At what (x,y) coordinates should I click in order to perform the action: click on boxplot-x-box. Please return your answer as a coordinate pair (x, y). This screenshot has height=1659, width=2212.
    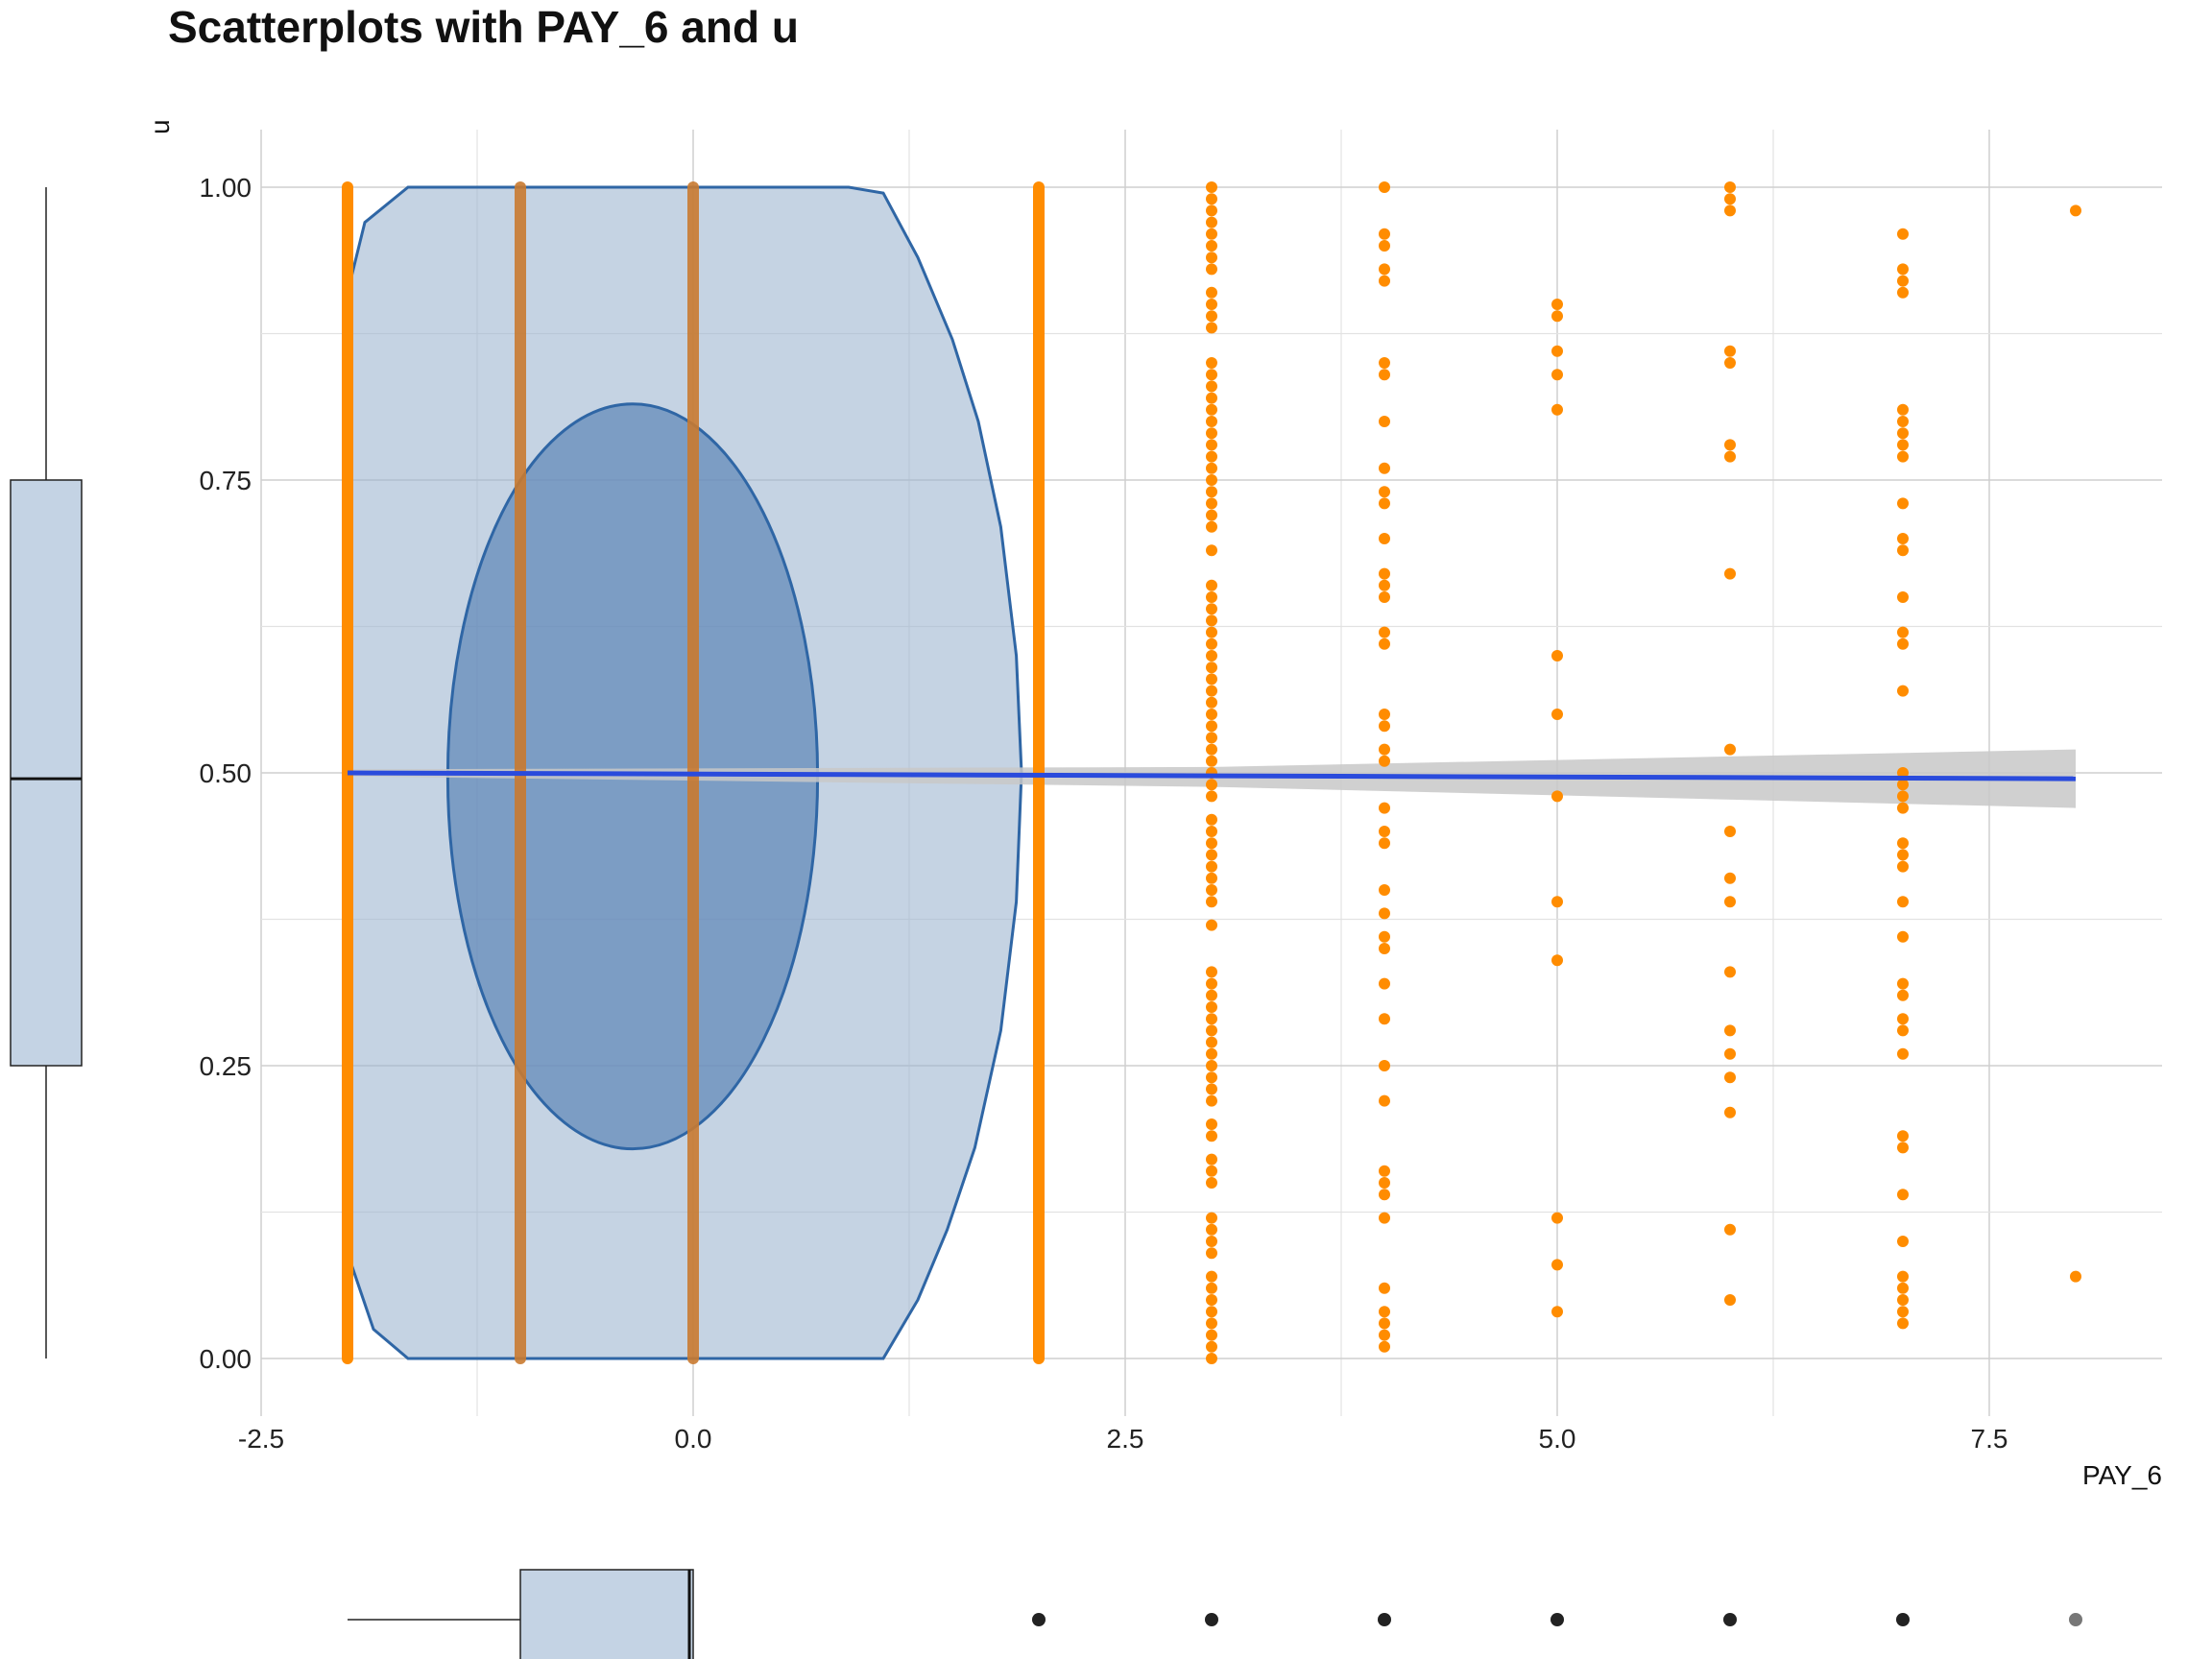
    Looking at the image, I should click on (606, 1614).